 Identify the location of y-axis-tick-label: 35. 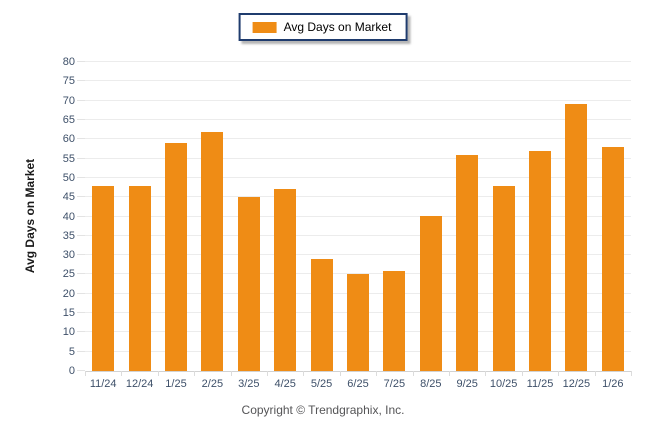
(68, 235).